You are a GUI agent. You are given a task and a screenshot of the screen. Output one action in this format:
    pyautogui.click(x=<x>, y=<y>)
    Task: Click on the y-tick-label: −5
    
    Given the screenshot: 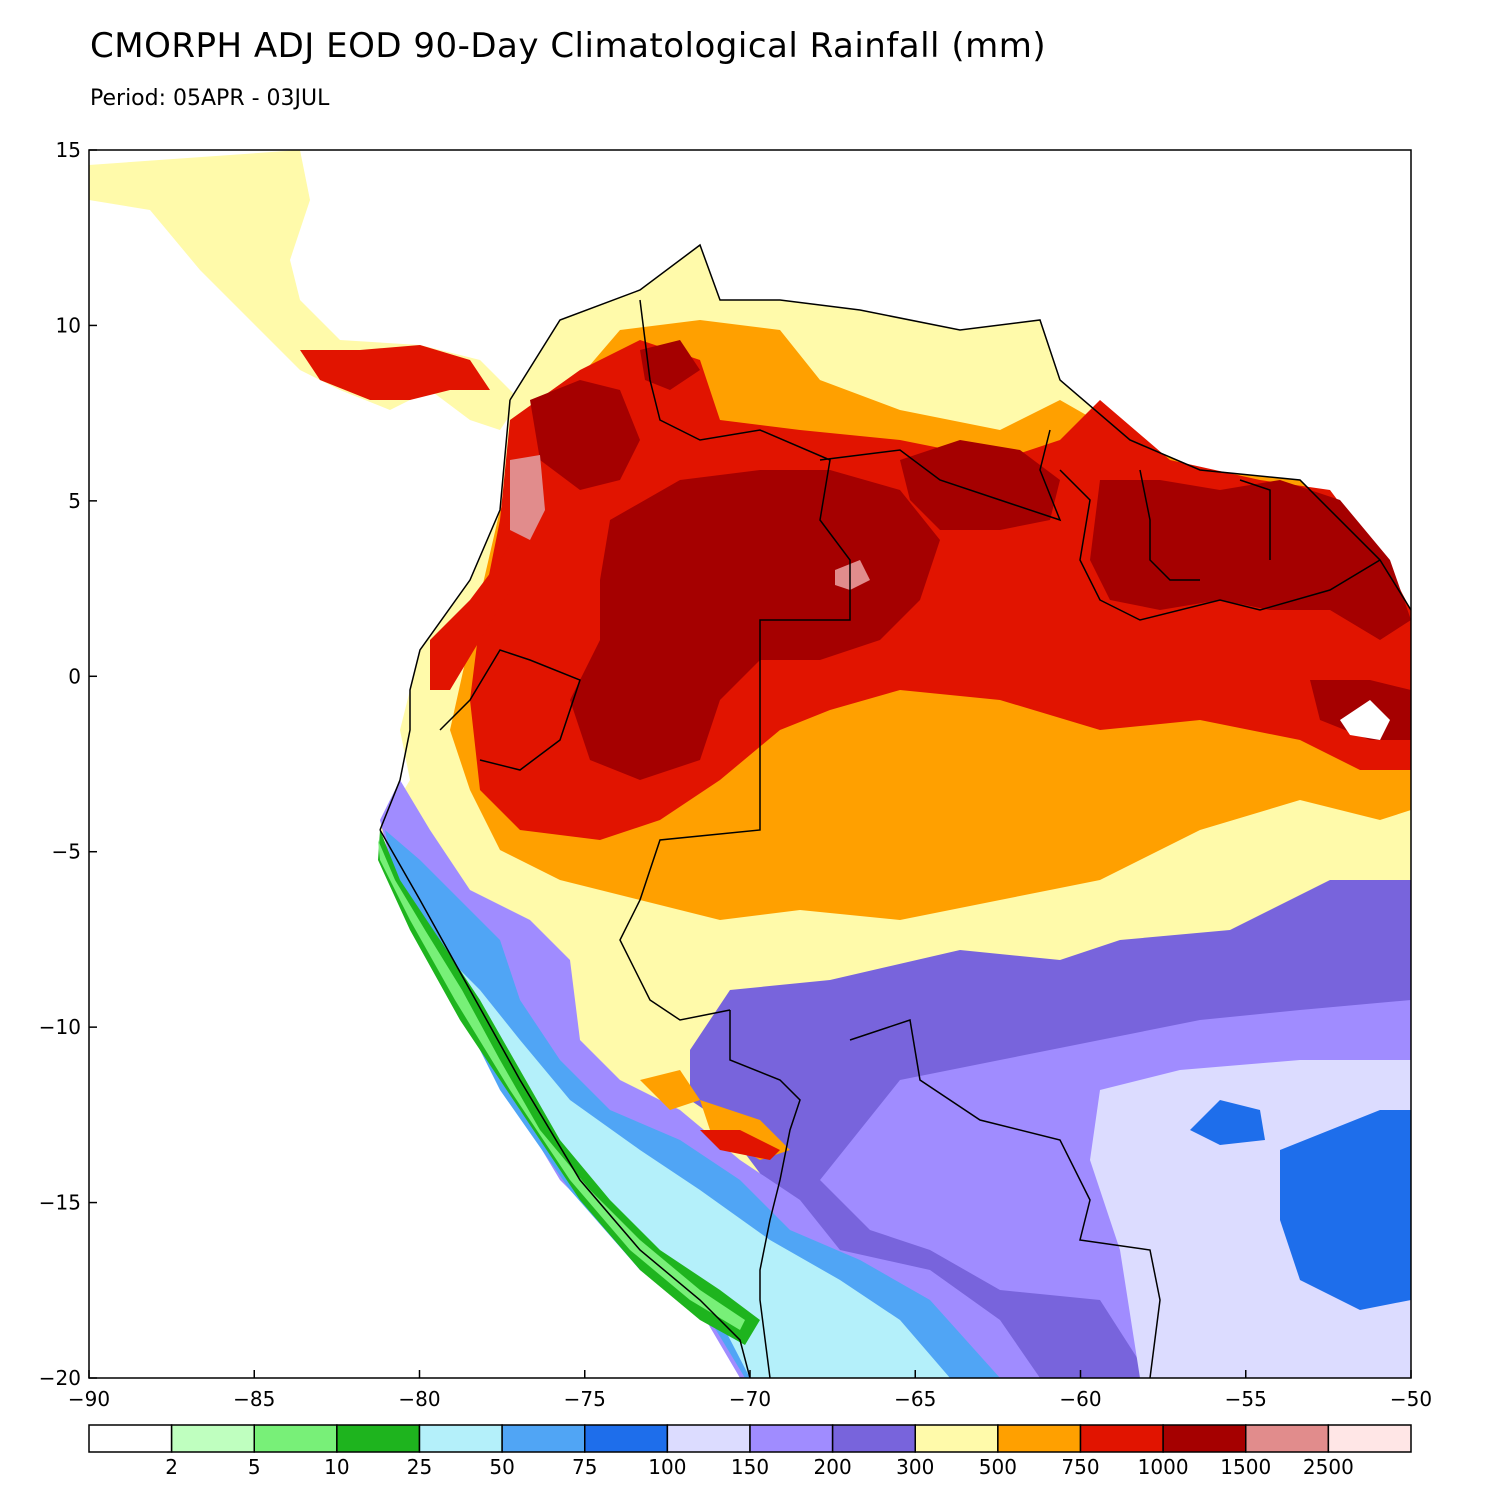 What is the action you would take?
    pyautogui.click(x=66, y=852)
    